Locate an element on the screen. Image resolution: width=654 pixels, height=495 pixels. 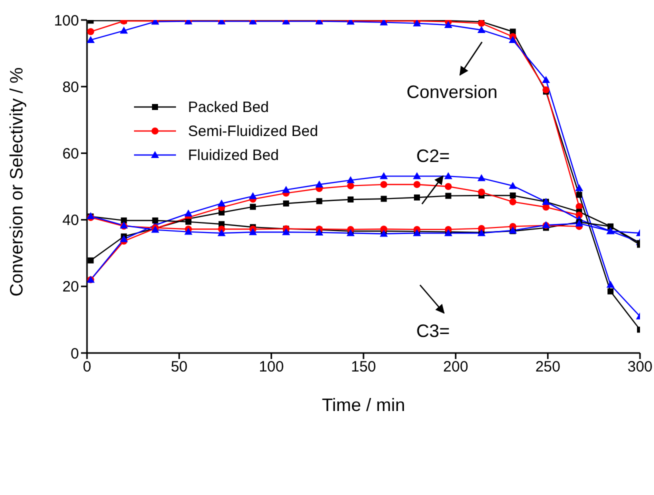
y-axis-title: Conversion or Selectivity / % is located at coordinates (16, 181).